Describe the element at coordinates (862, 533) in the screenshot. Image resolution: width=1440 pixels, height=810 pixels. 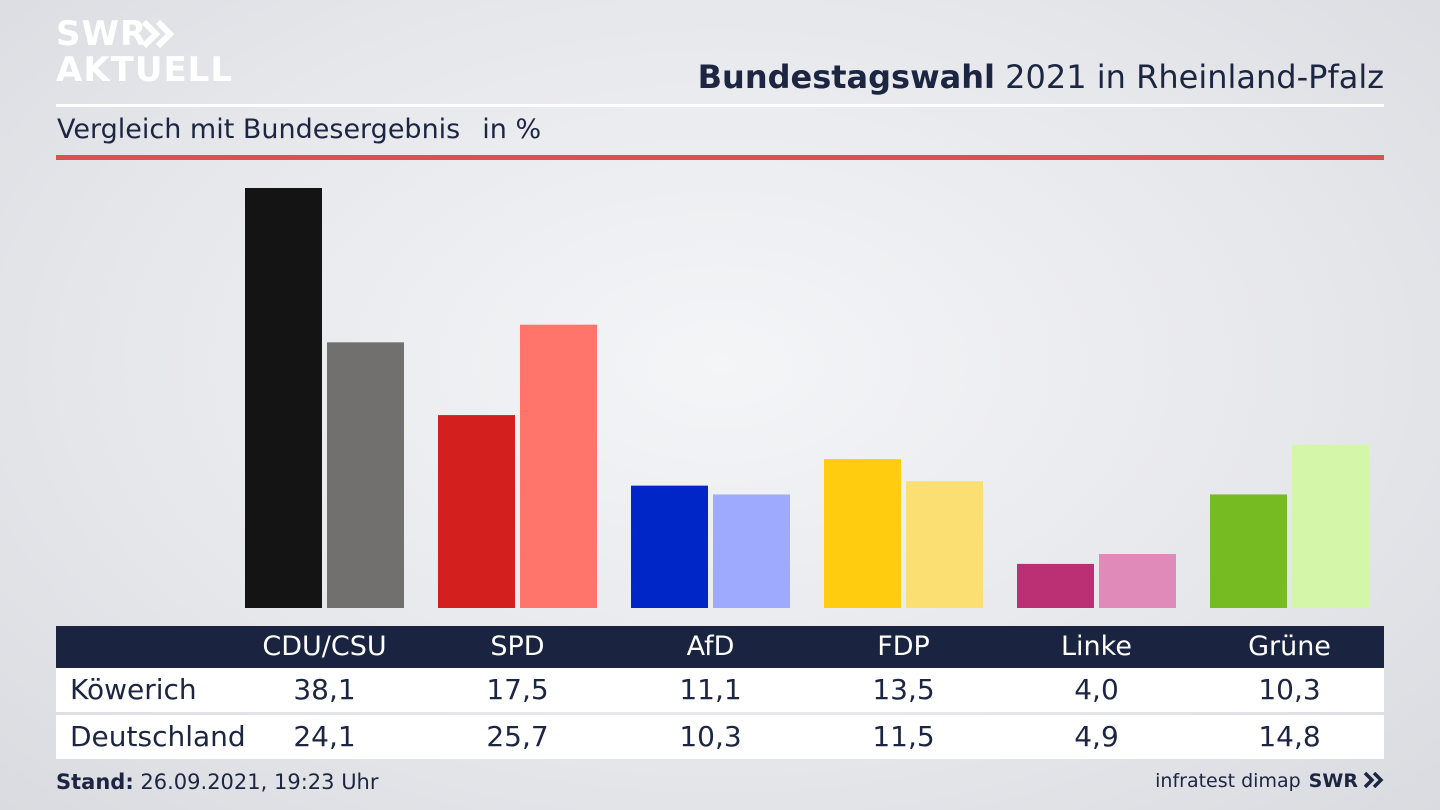
I see `bar-fdp-koewerich` at that location.